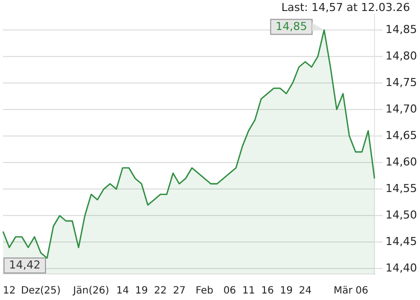 This screenshot has width=420, height=300. Describe the element at coordinates (345, 7) in the screenshot. I see `text: Last: 14,57 at 12.03.26` at that location.